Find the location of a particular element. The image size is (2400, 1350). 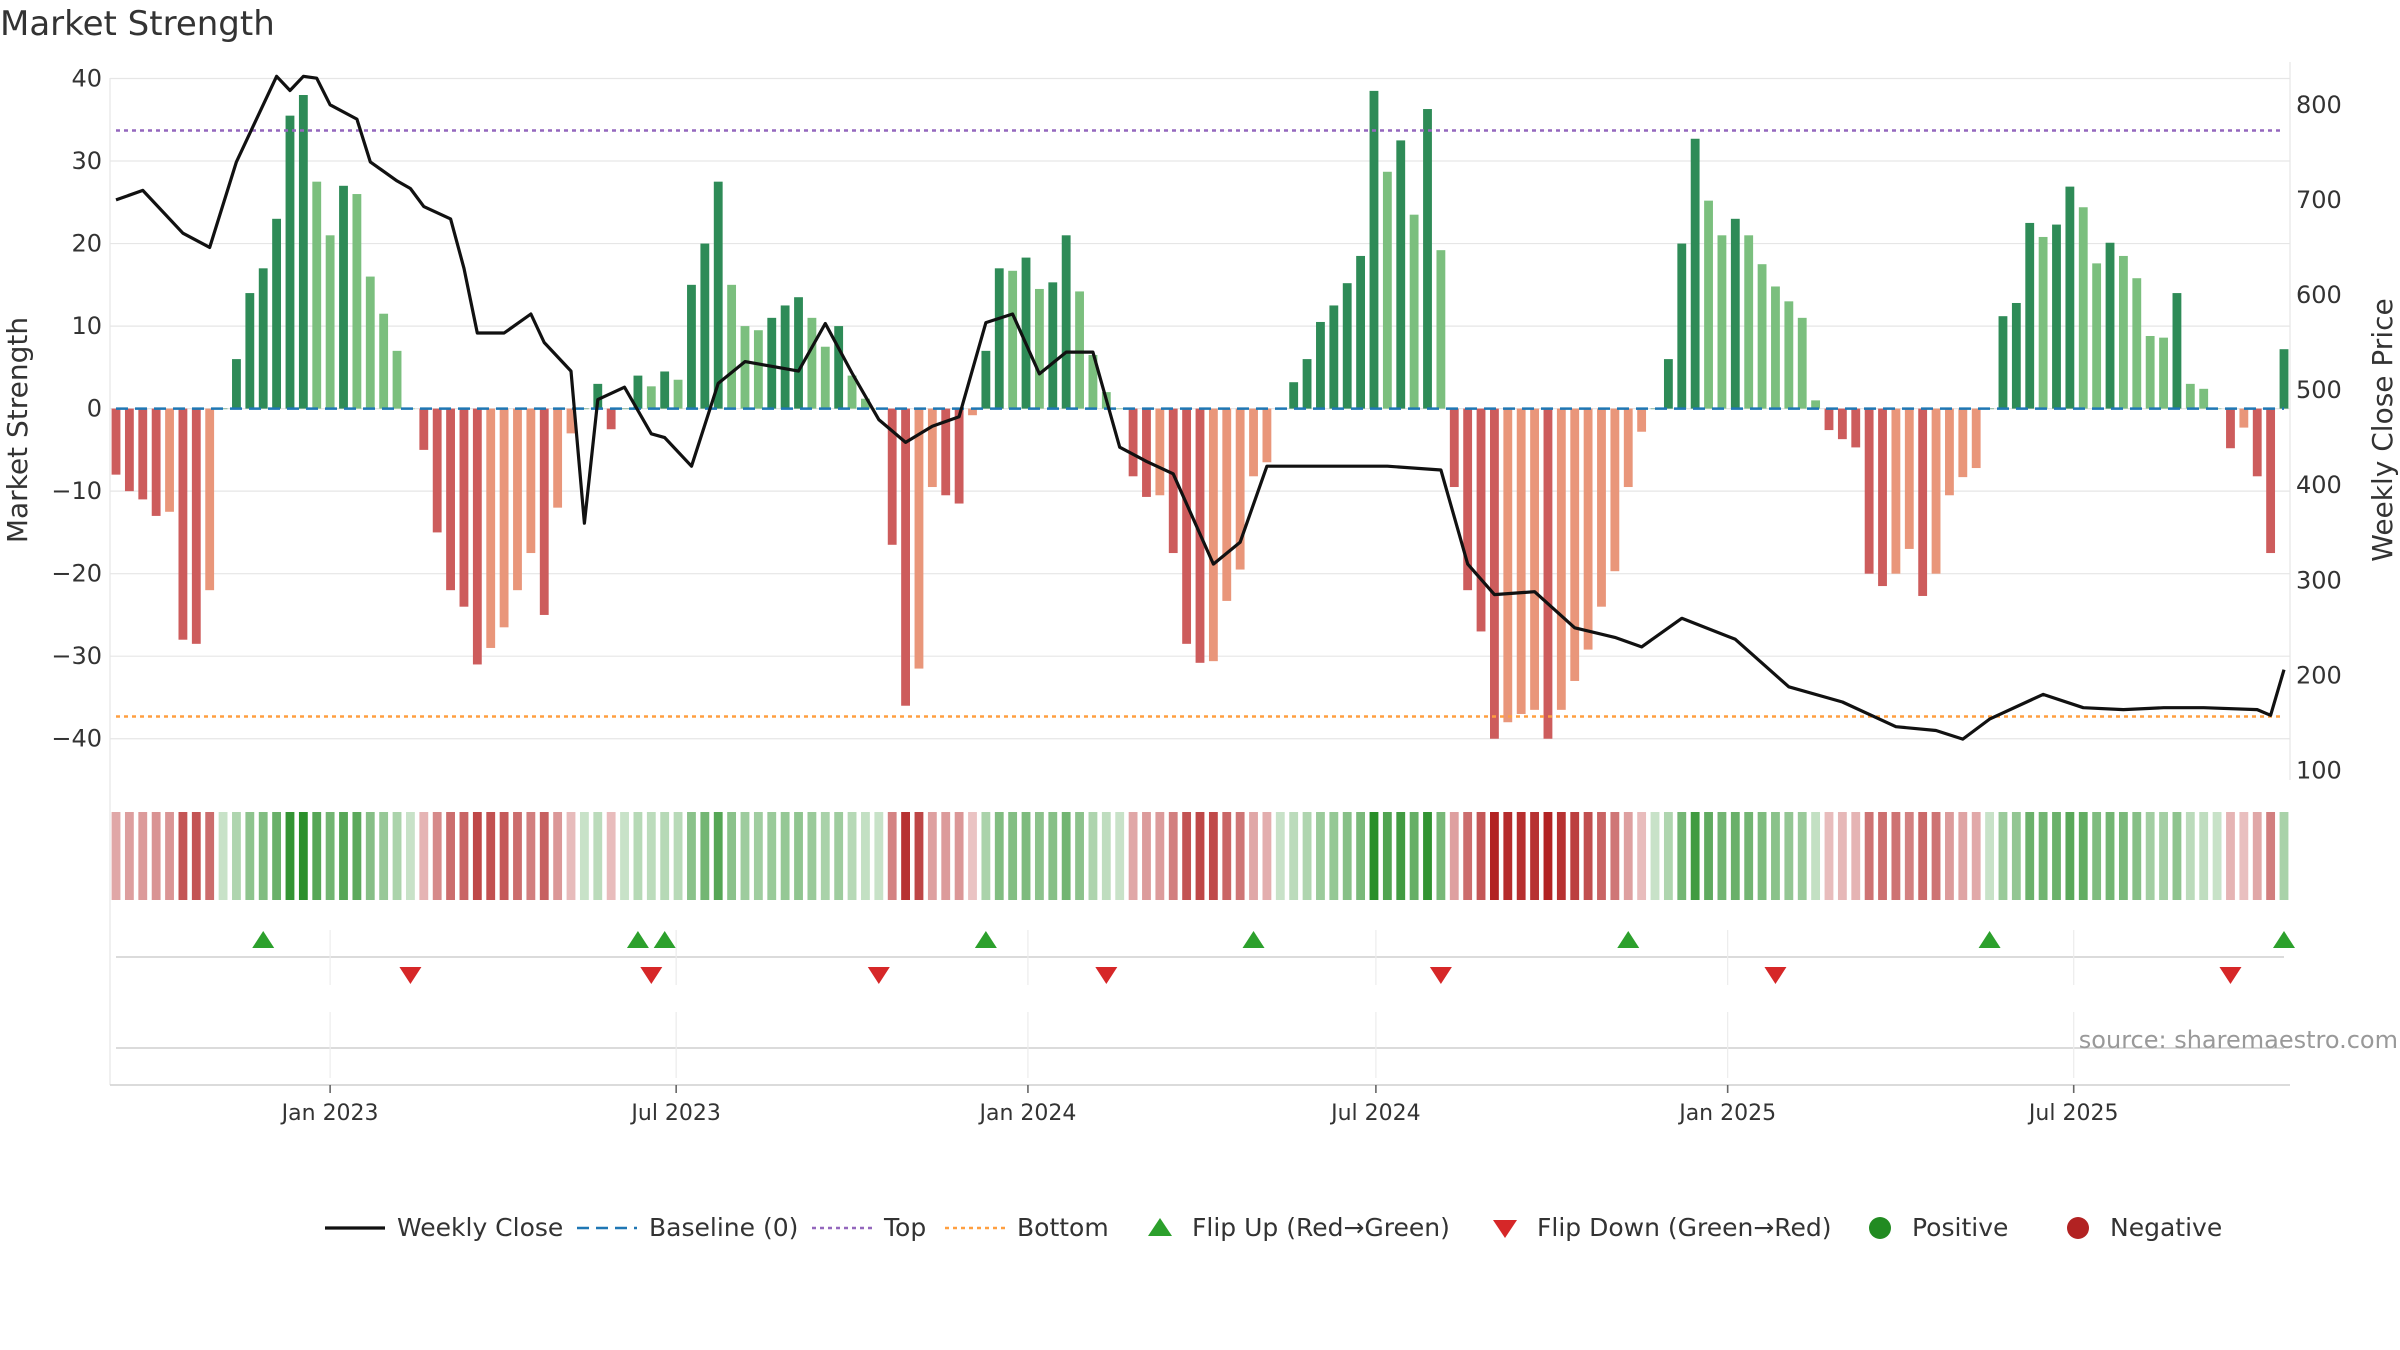

y-tick-label: −20 is located at coordinates (76, 574).